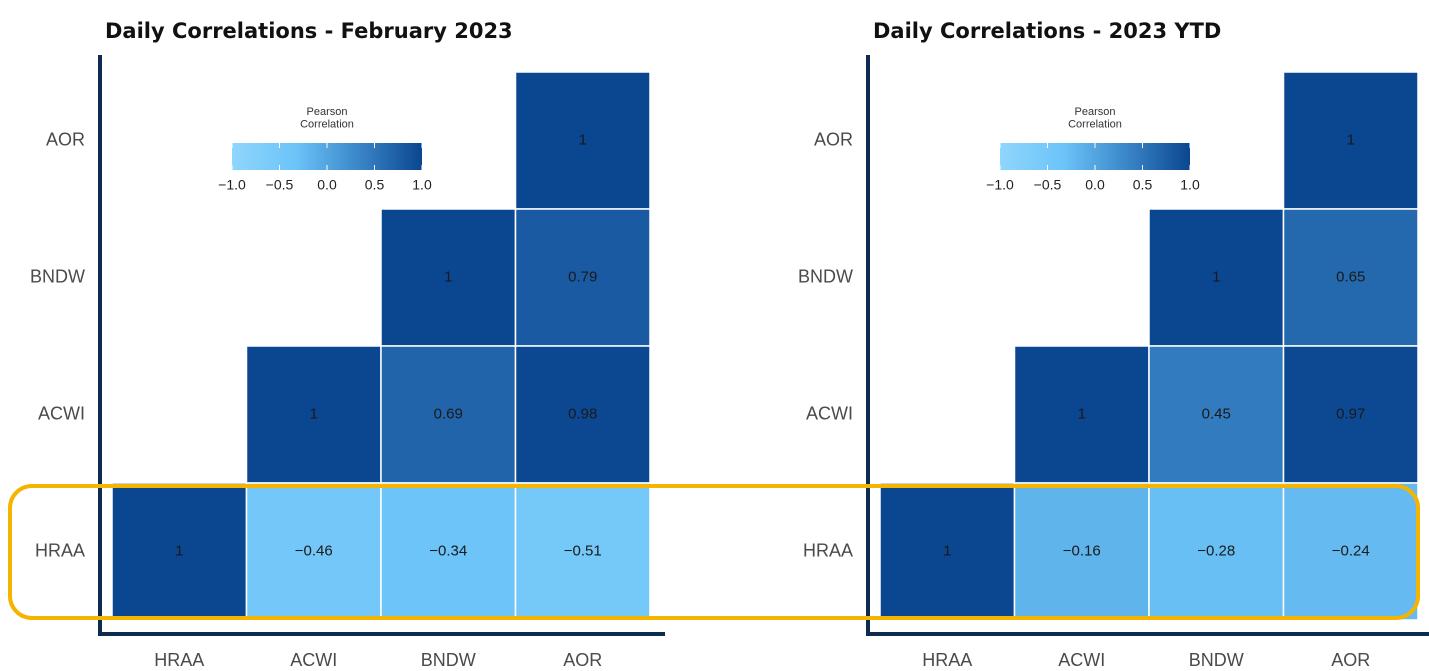  I want to click on cell-label: −0.51, so click(583, 550).